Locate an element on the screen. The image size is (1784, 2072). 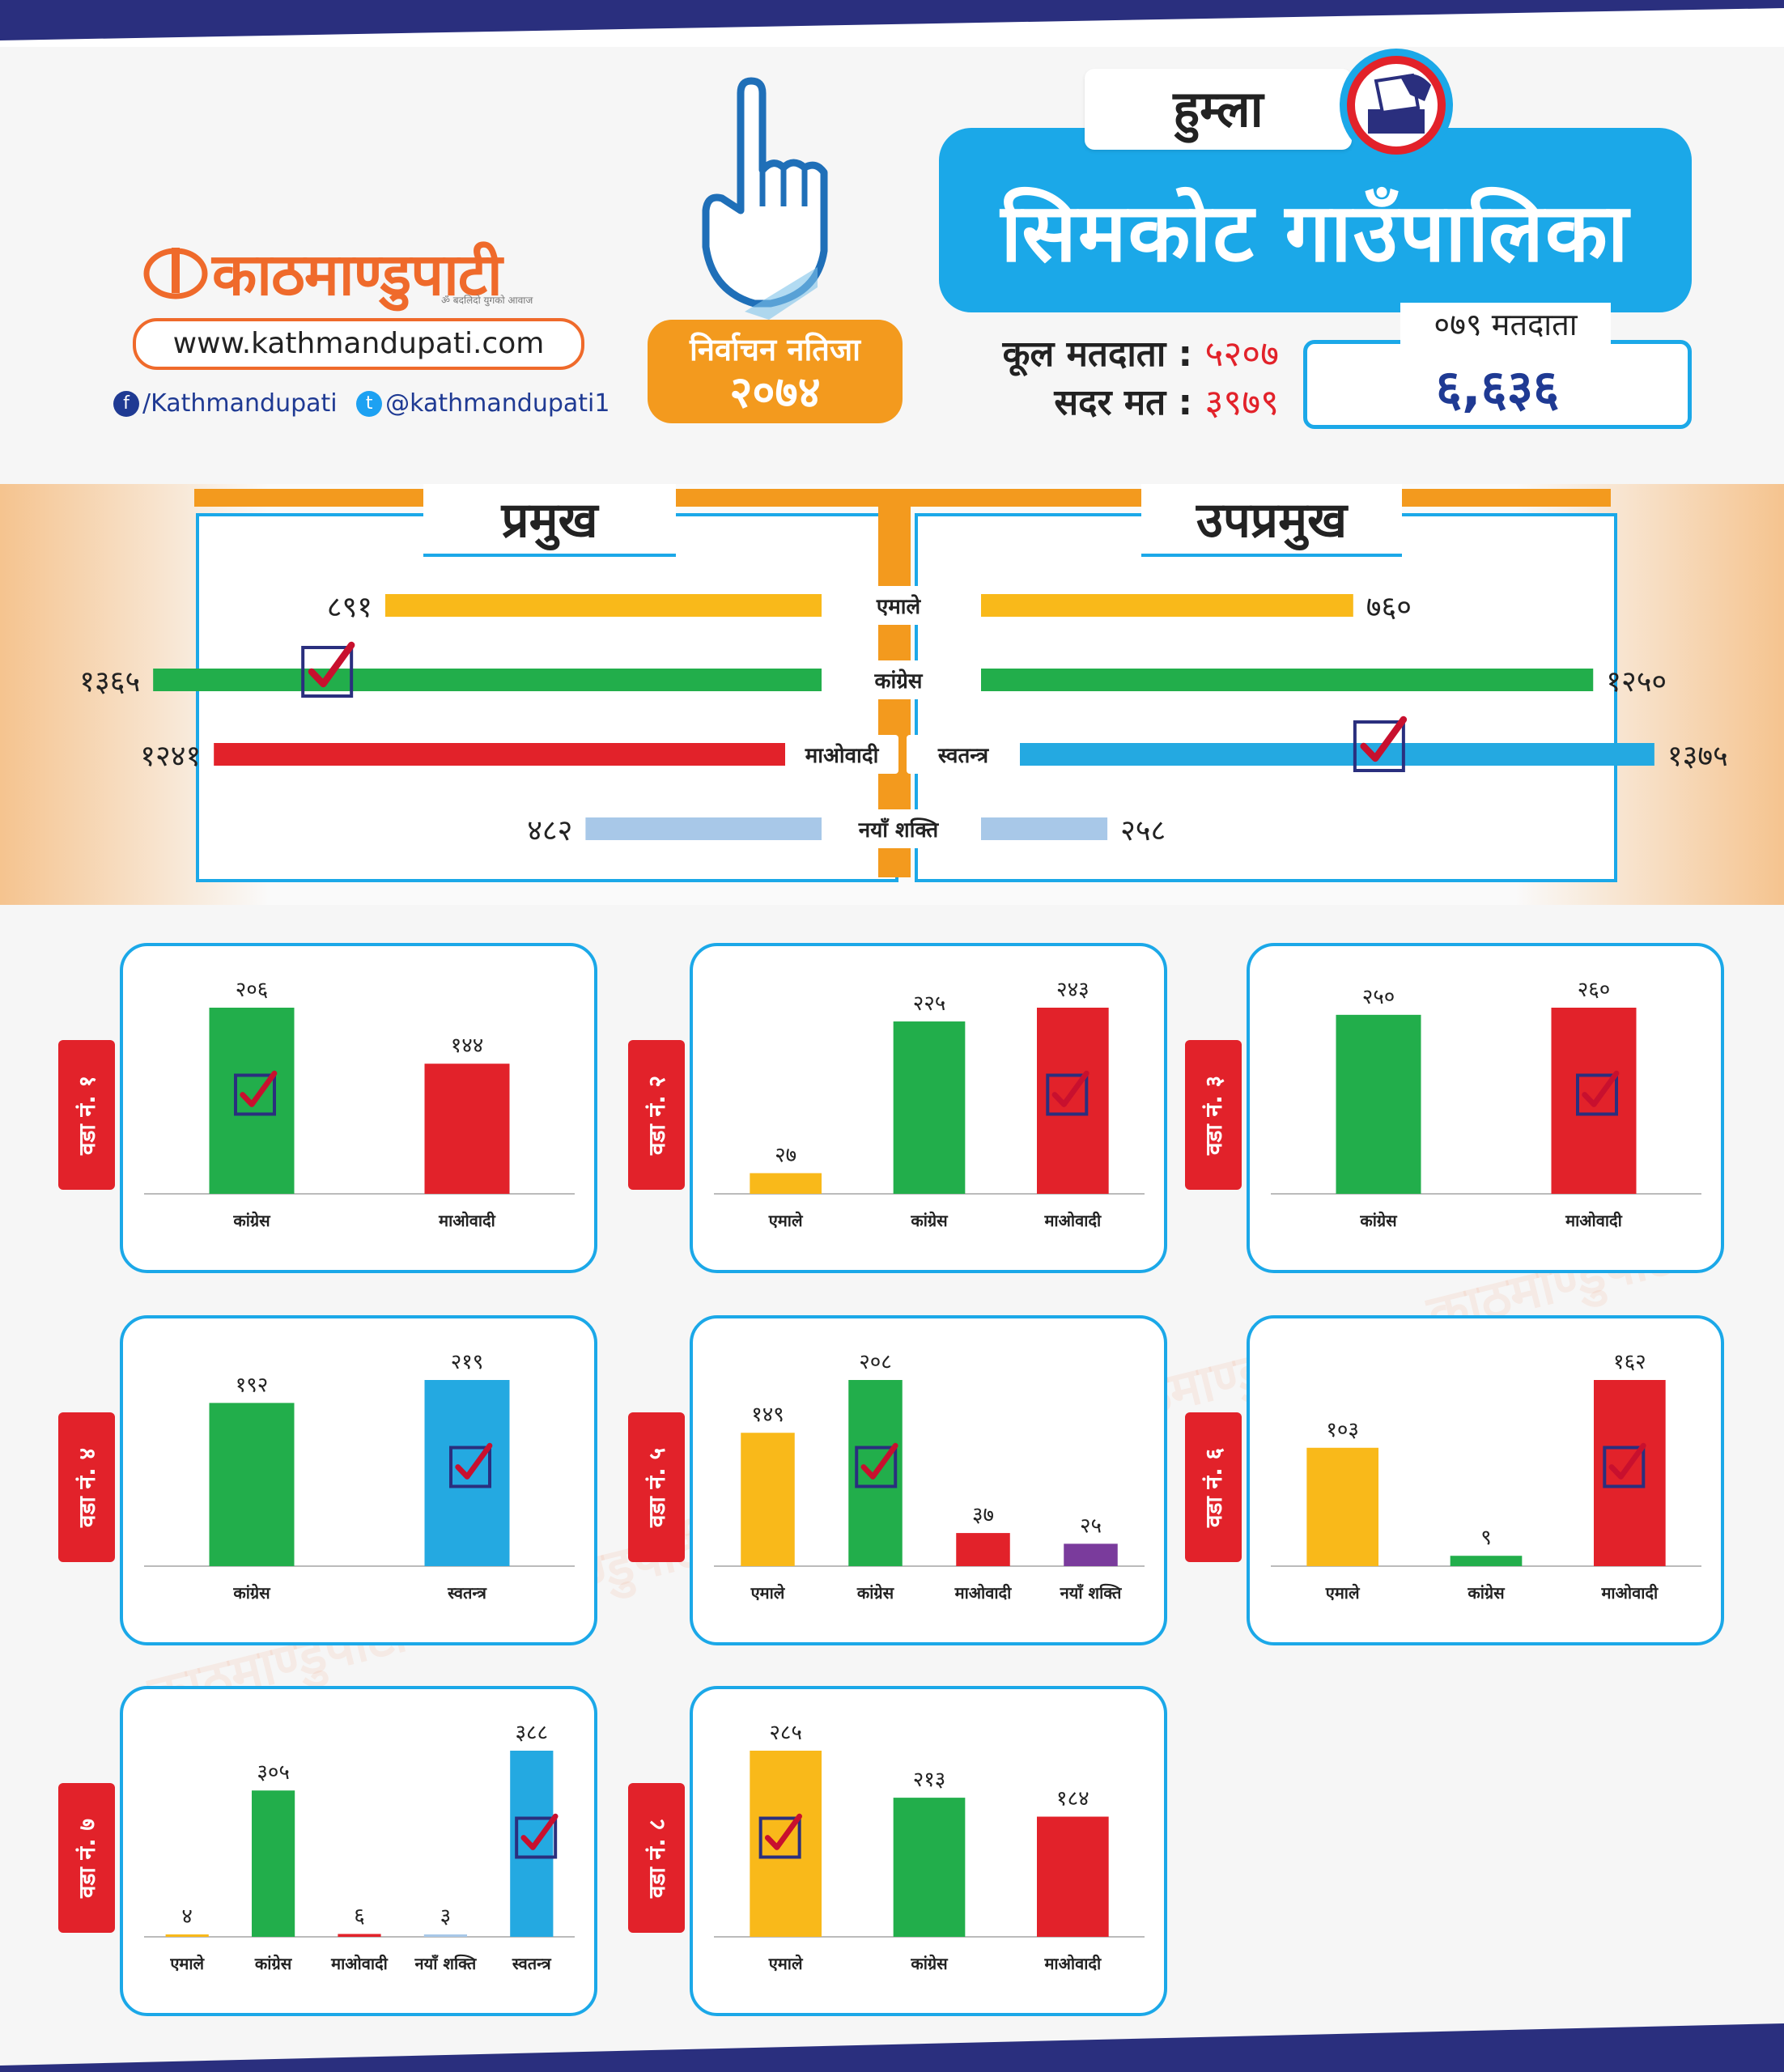
ward-number-tag: वडा नं. ८ is located at coordinates (656, 1858).